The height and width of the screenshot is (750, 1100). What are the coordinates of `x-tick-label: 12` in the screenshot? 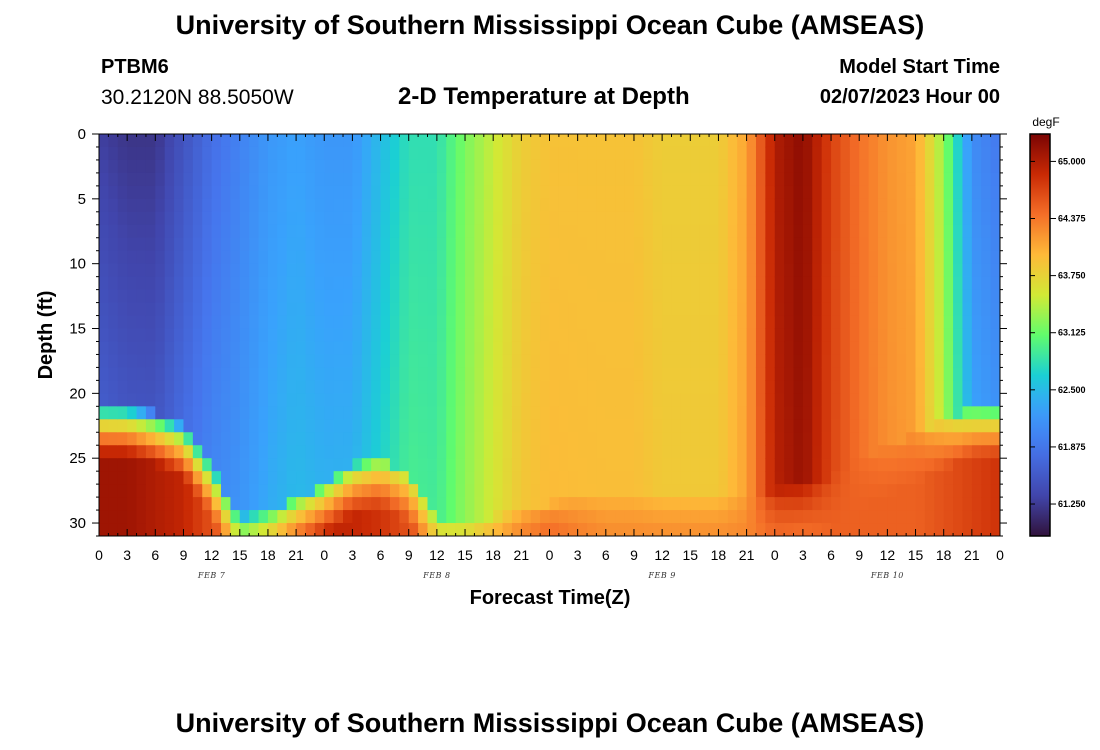 It's located at (212, 555).